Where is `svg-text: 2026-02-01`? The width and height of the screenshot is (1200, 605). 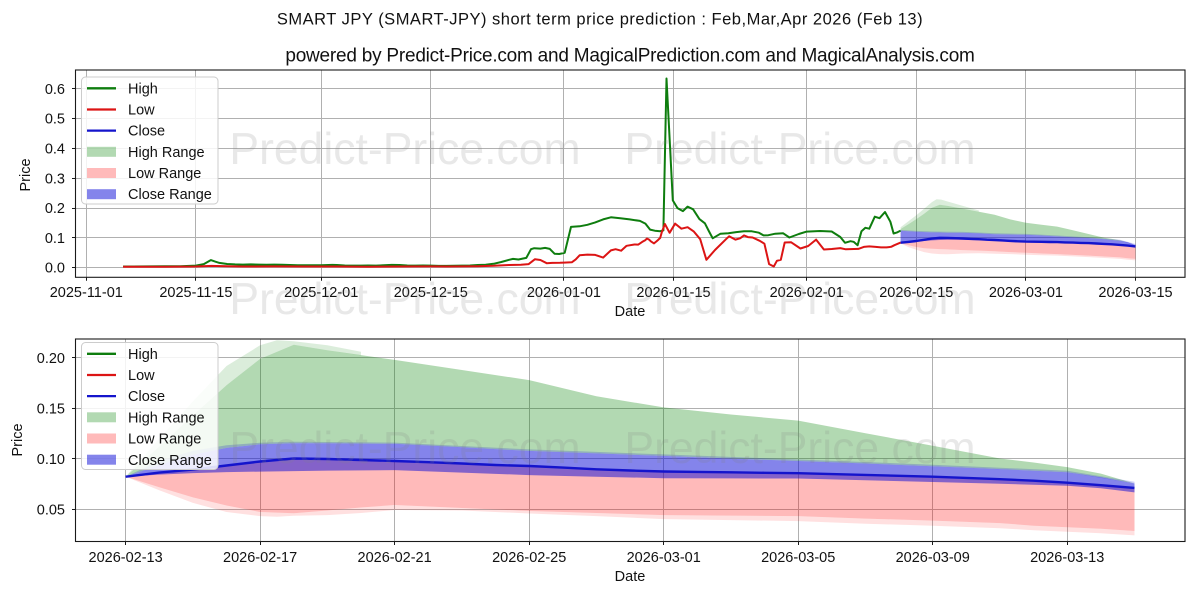
svg-text: 2026-02-01 is located at coordinates (807, 293).